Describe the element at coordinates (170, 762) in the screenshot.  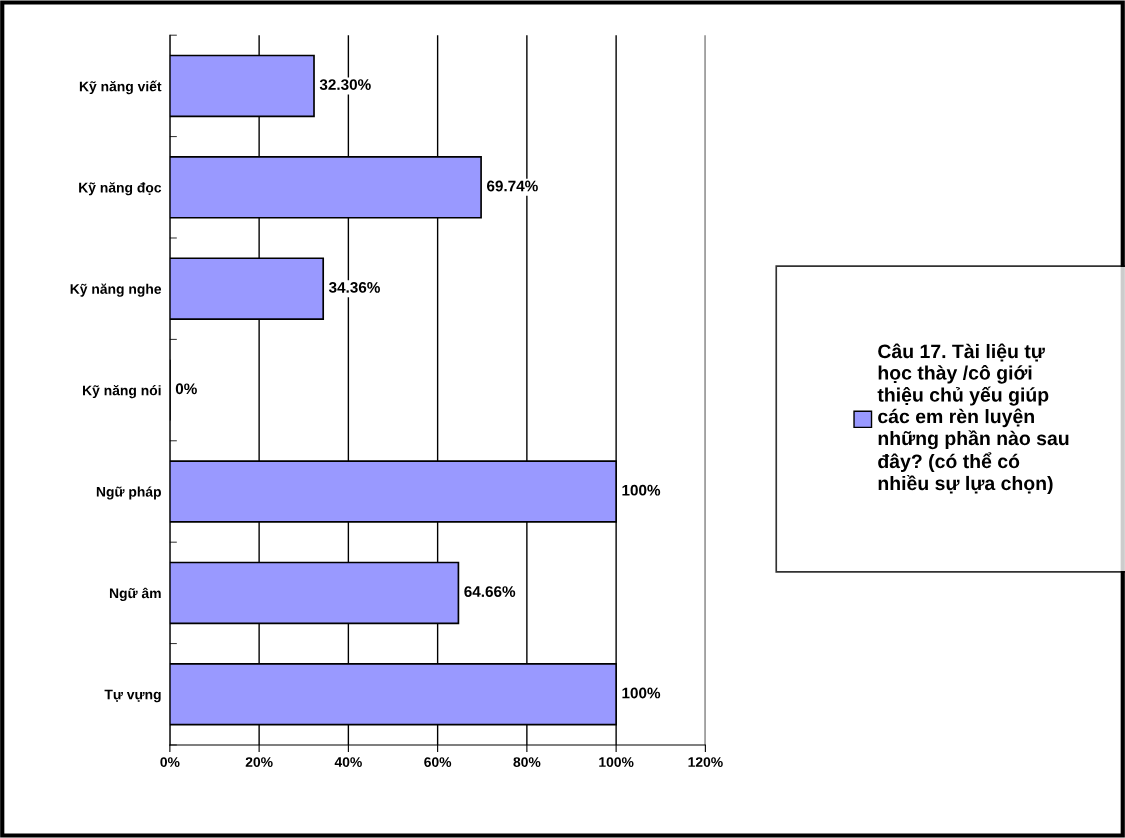
I see `x-tick-label: 0%` at that location.